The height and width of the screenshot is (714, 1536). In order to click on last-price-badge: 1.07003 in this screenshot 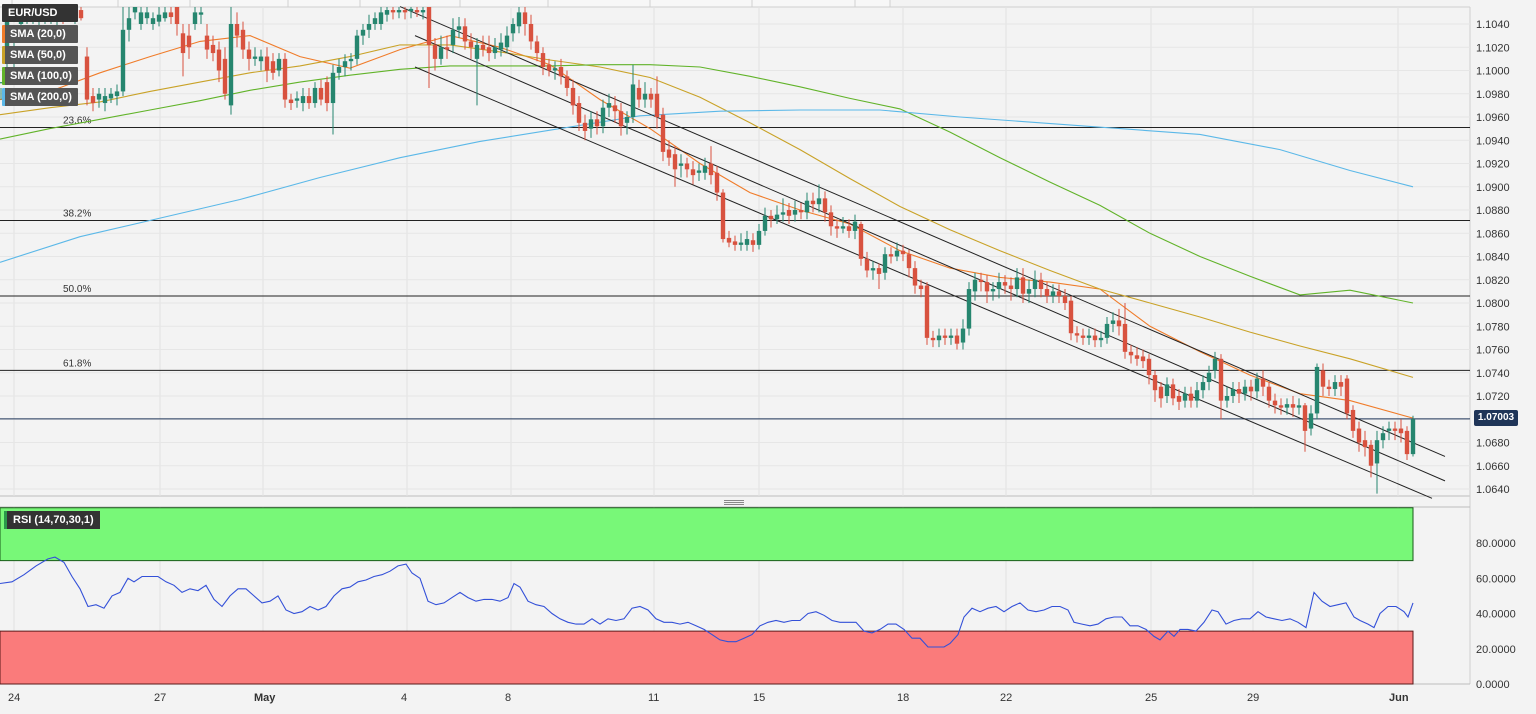, I will do `click(1496, 418)`.